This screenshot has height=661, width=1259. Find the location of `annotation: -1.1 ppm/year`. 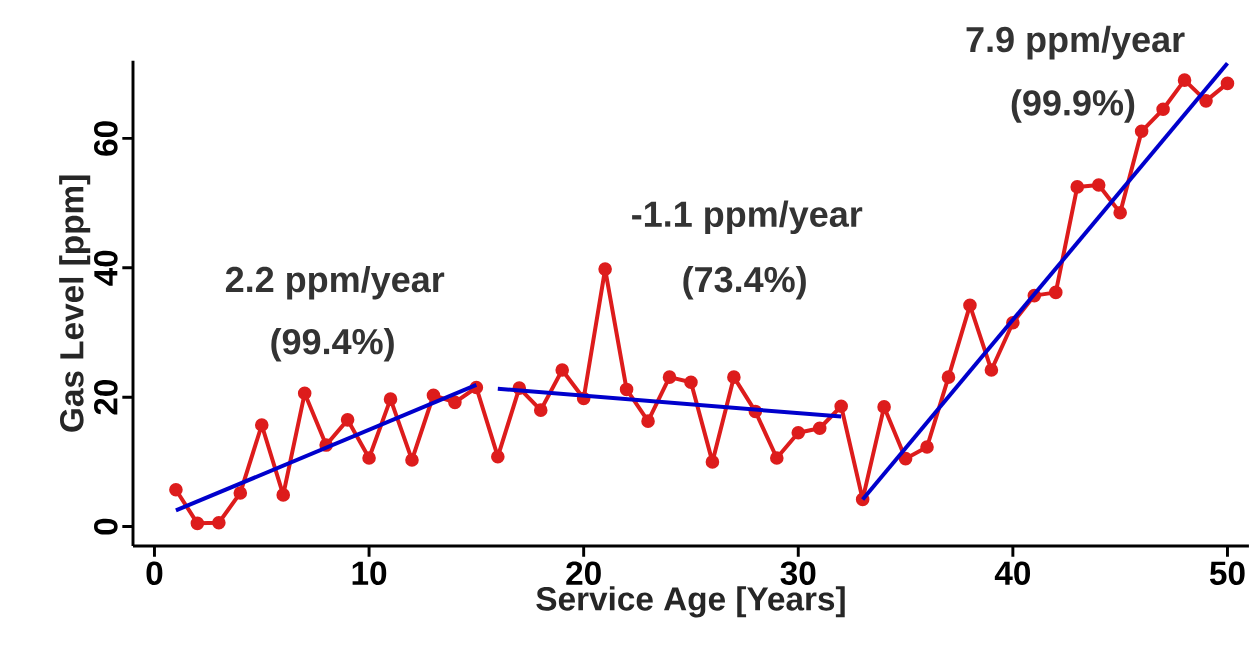

annotation: -1.1 ppm/year is located at coordinates (747, 217).